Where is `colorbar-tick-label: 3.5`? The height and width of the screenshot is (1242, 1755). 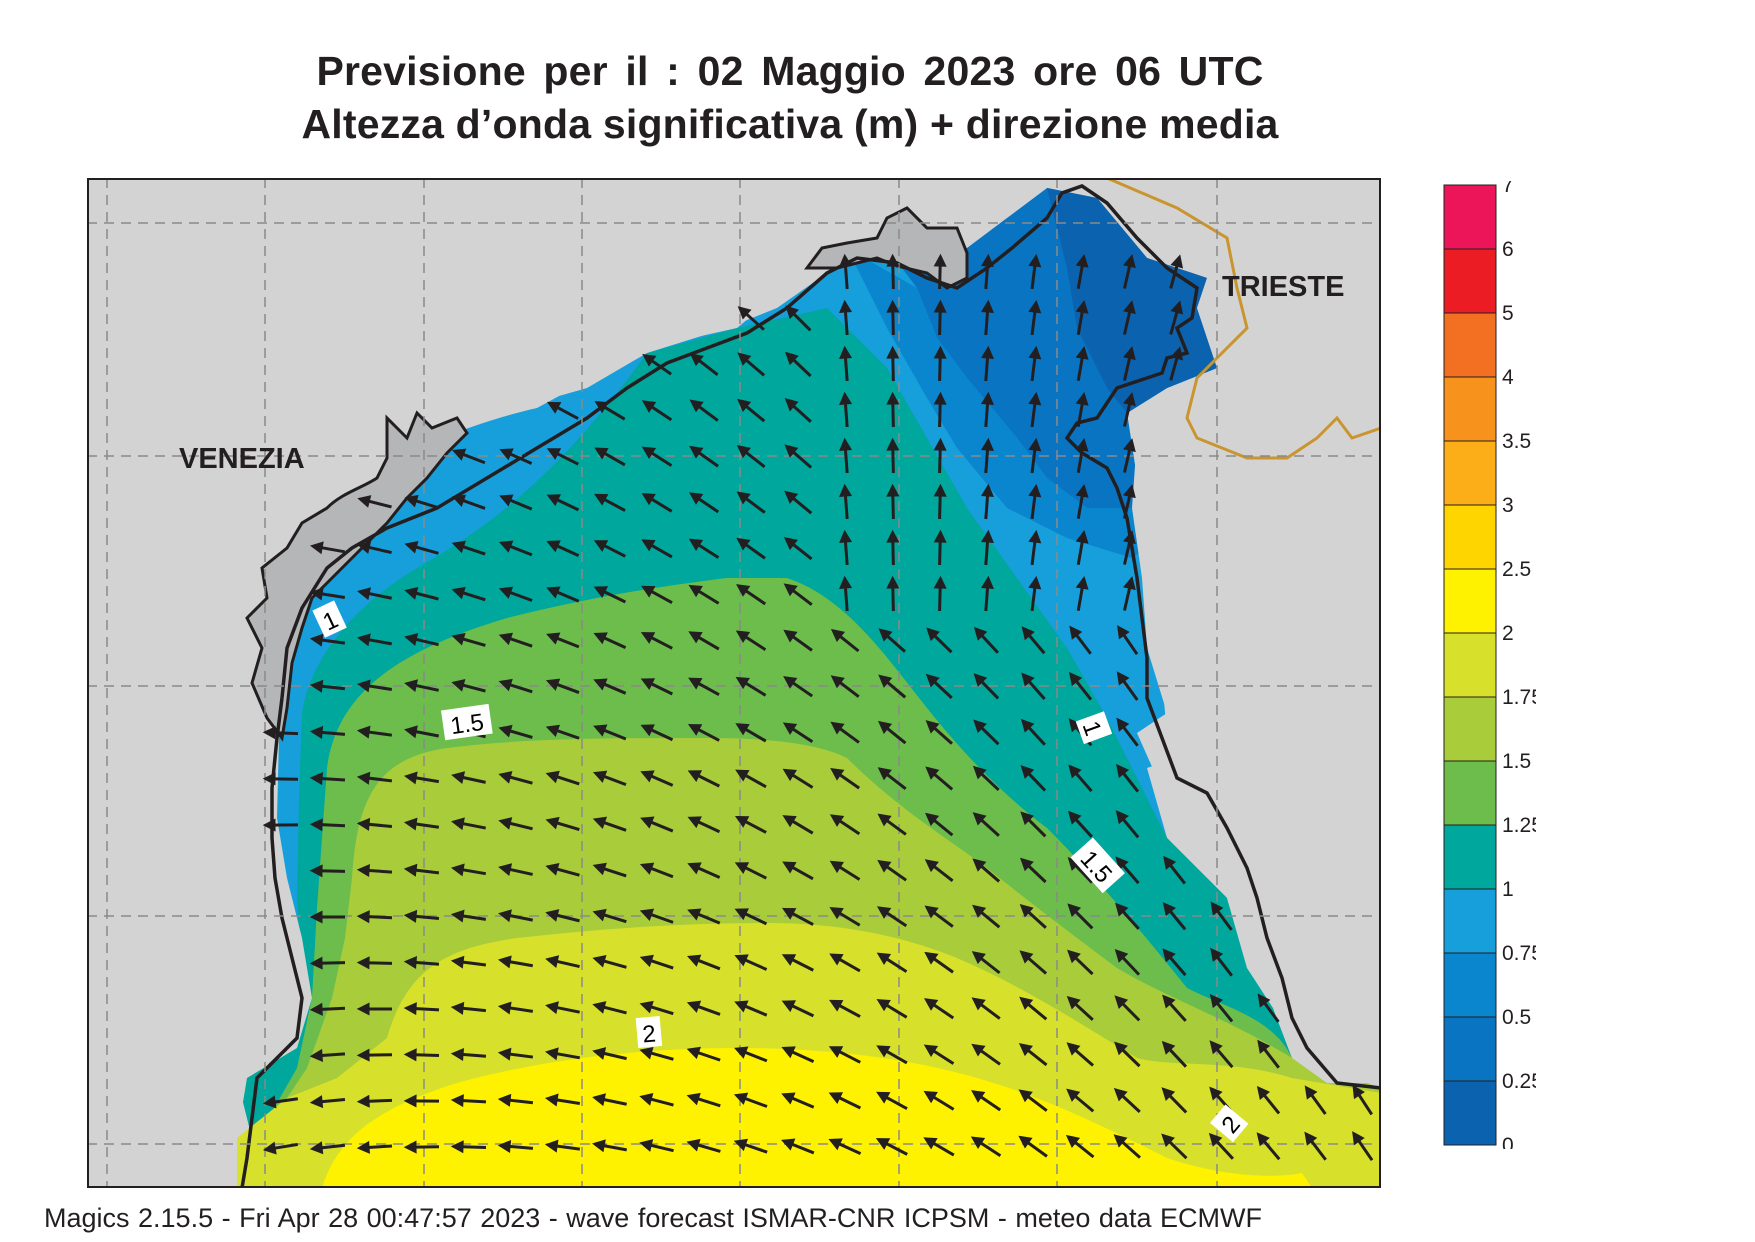
colorbar-tick-label: 3.5 is located at coordinates (1516, 441).